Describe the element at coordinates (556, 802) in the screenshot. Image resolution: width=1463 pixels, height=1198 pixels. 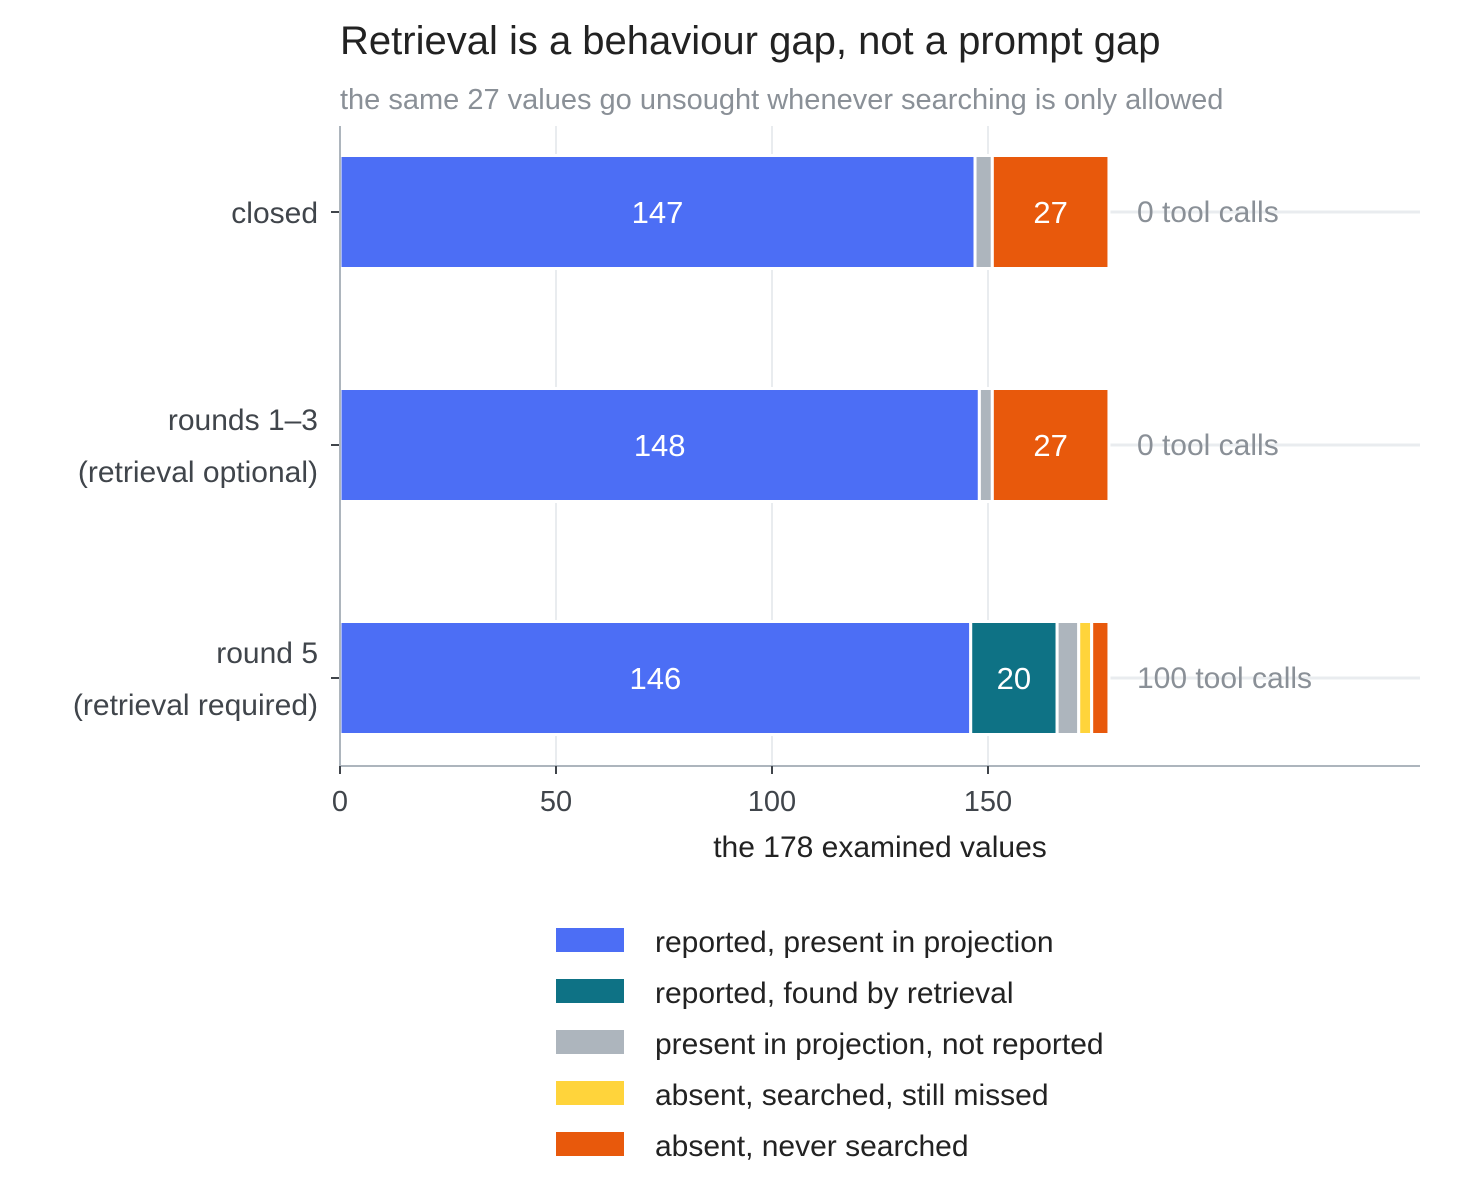
I see `x-tick-label: 50` at that location.